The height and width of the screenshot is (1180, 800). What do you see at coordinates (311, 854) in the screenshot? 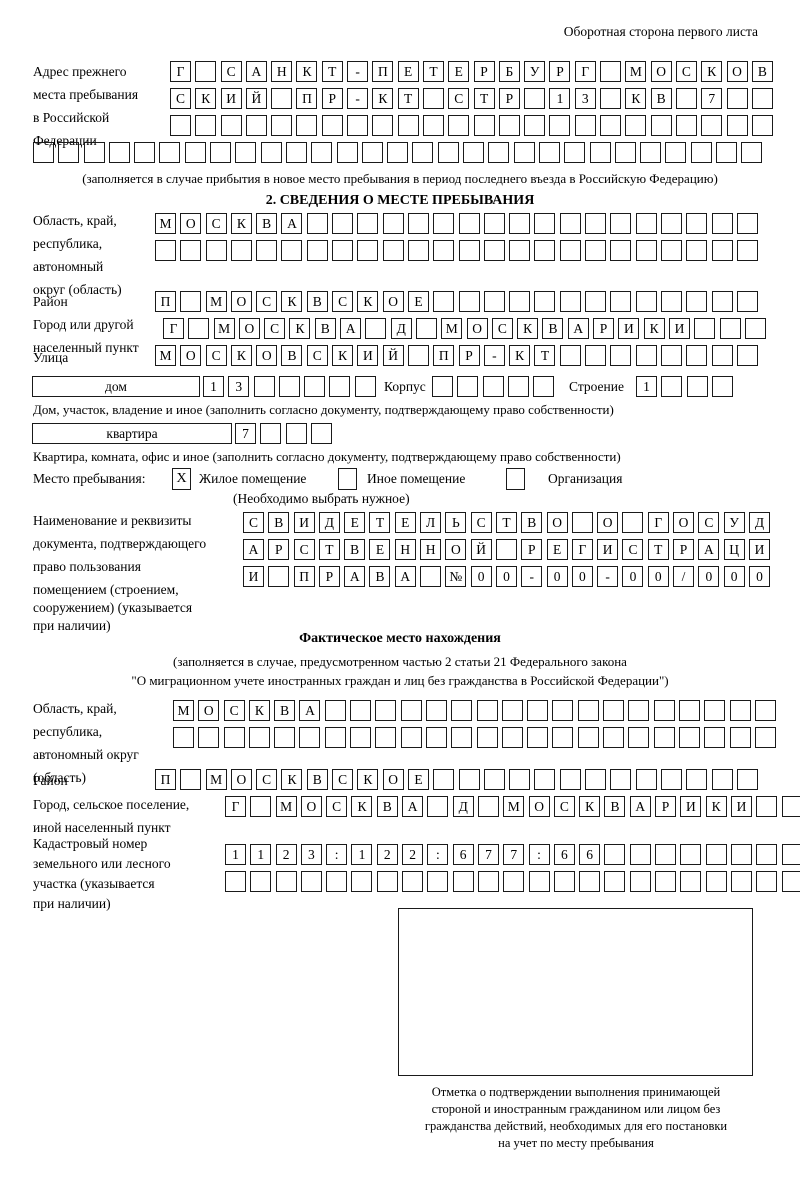
I see `char-cell: 3` at bounding box center [311, 854].